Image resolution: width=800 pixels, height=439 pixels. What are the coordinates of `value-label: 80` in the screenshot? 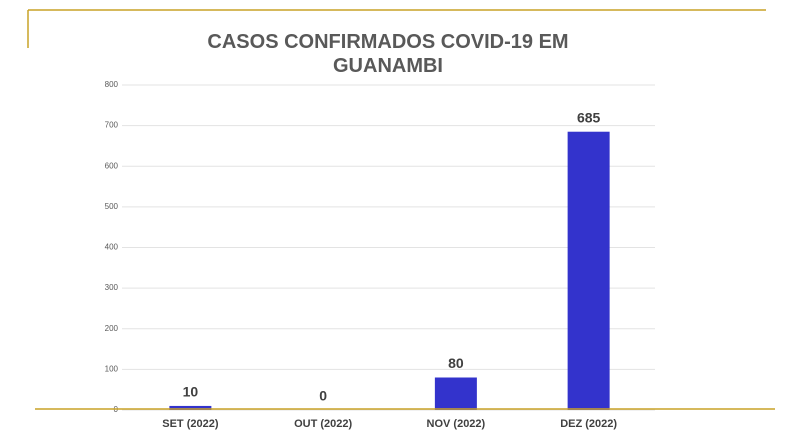 It's located at (456, 363).